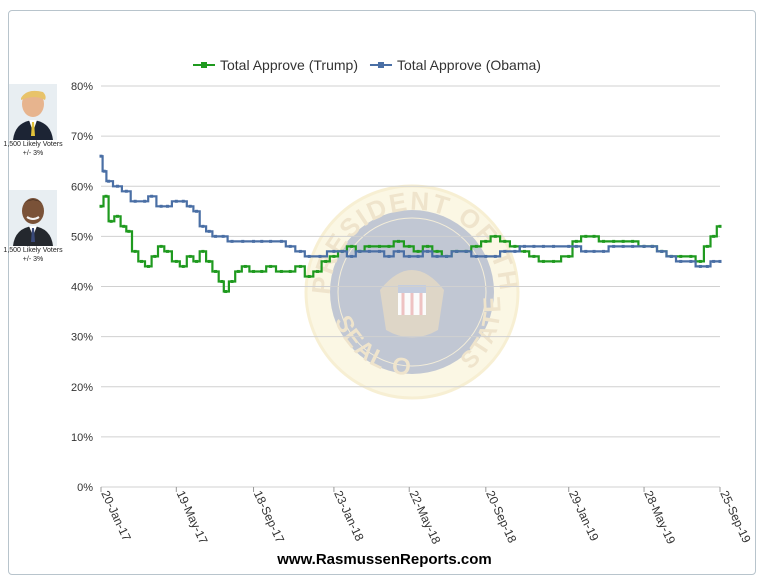 Image resolution: width=769 pixels, height=582 pixels. I want to click on y-tick-label: 60%, so click(82, 187).